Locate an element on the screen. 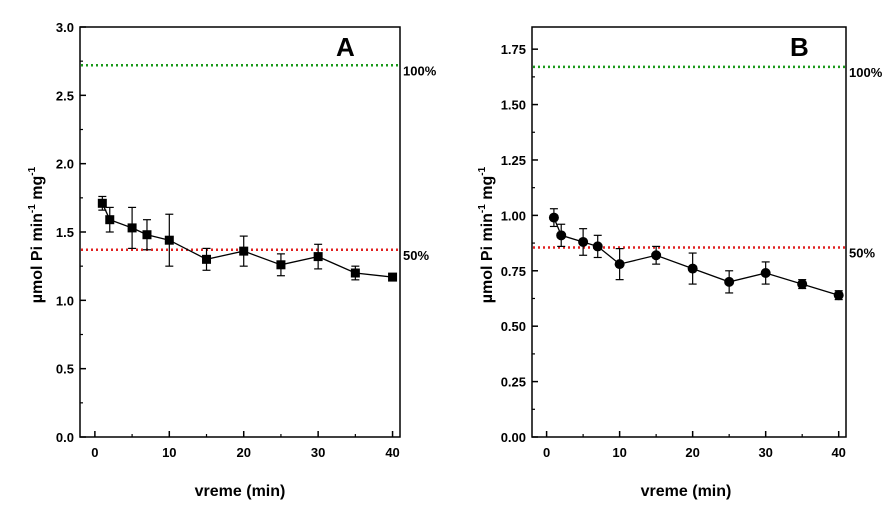 This screenshot has width=892, height=509. panel-b-ref-label-50: 50% is located at coordinates (862, 253).